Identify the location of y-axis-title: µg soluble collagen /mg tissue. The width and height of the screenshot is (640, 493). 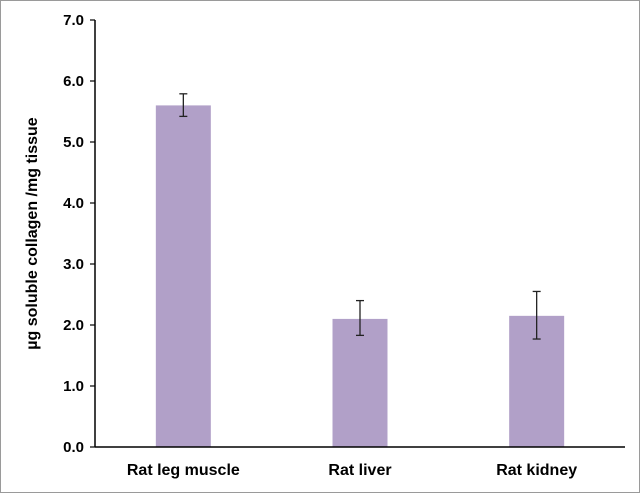
(32, 233).